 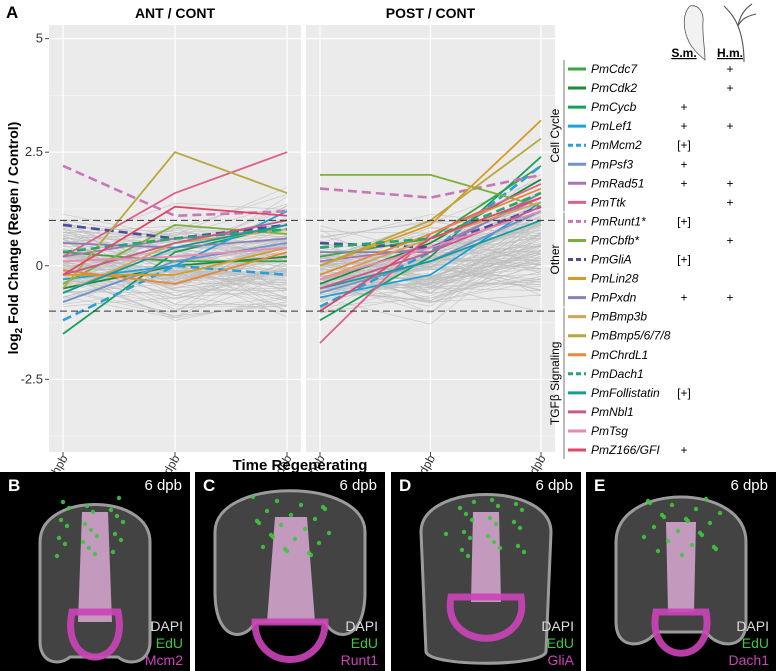 I want to click on micrograph-panel-label: D, so click(x=405, y=485).